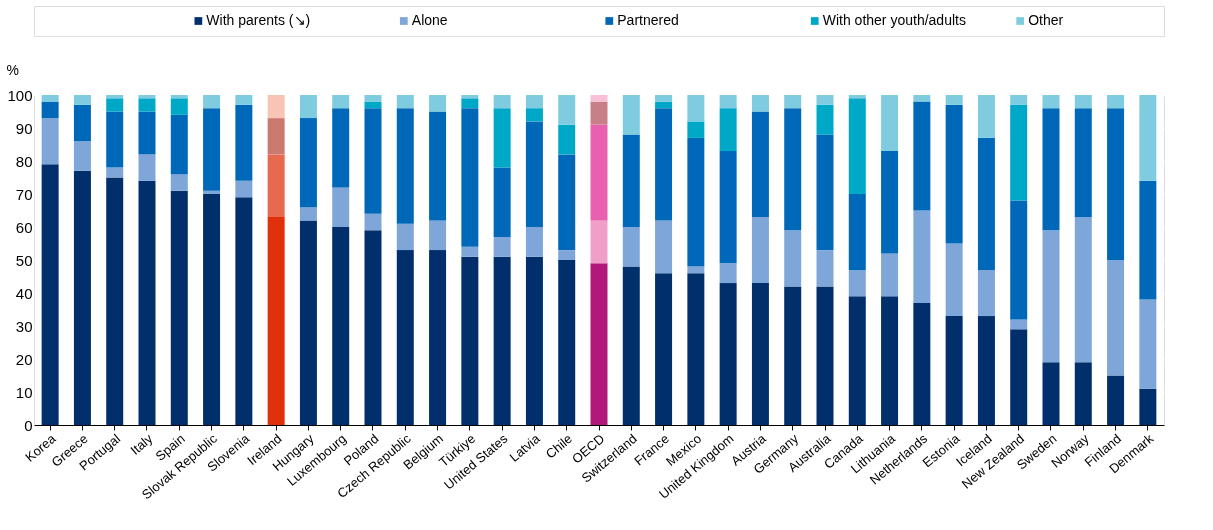 The image size is (1213, 530). What do you see at coordinates (24, 227) in the screenshot?
I see `y-tick-label: 60` at bounding box center [24, 227].